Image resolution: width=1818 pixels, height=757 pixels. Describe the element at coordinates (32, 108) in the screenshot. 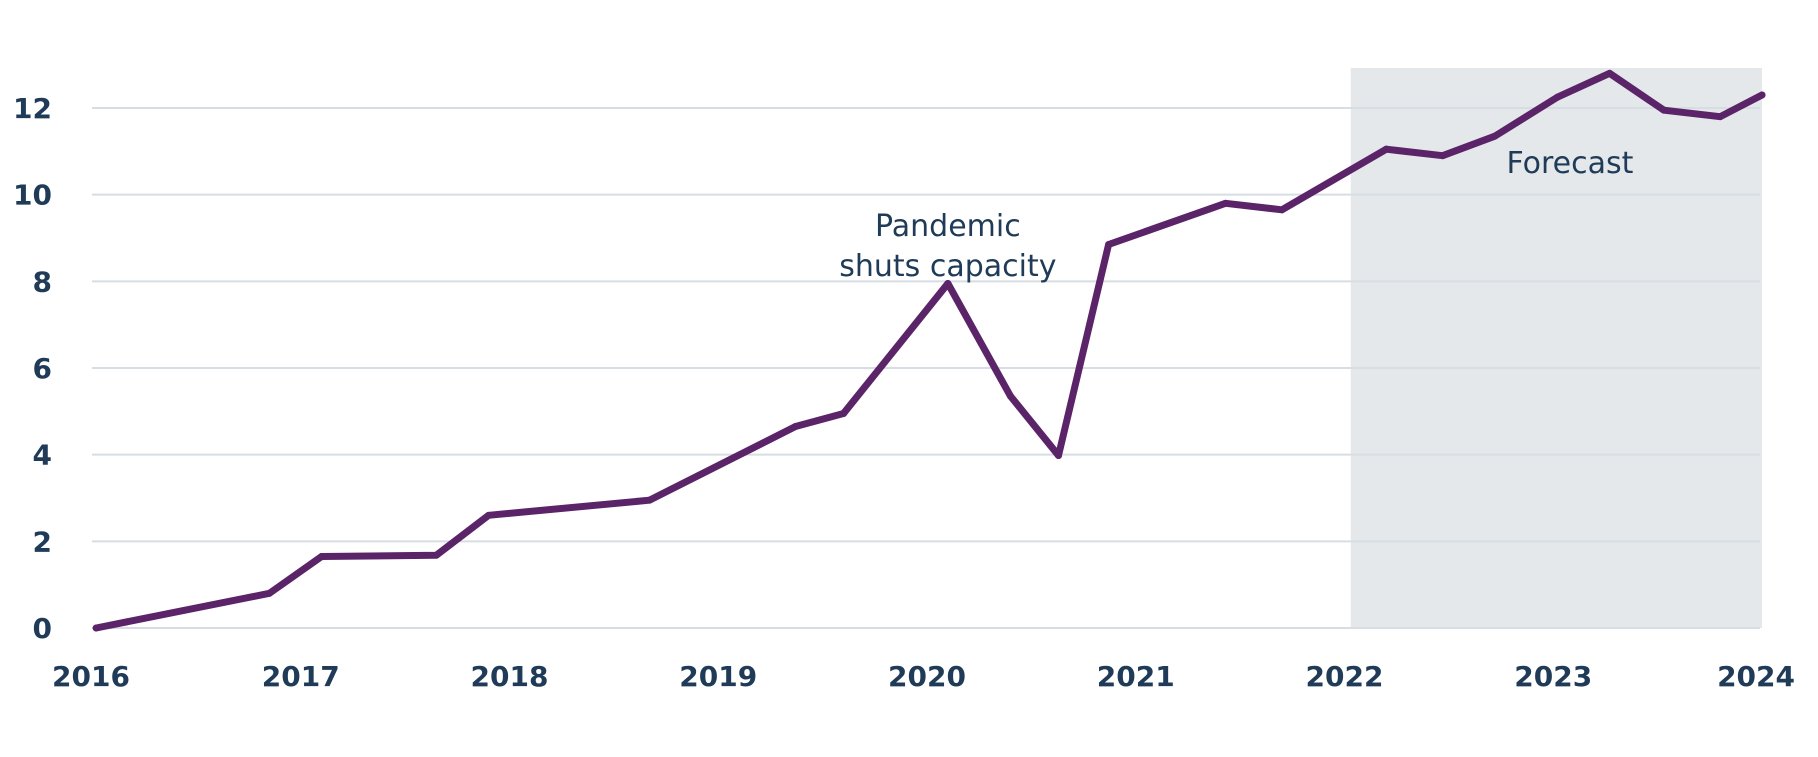

I see `y-tick-label: 12` at that location.